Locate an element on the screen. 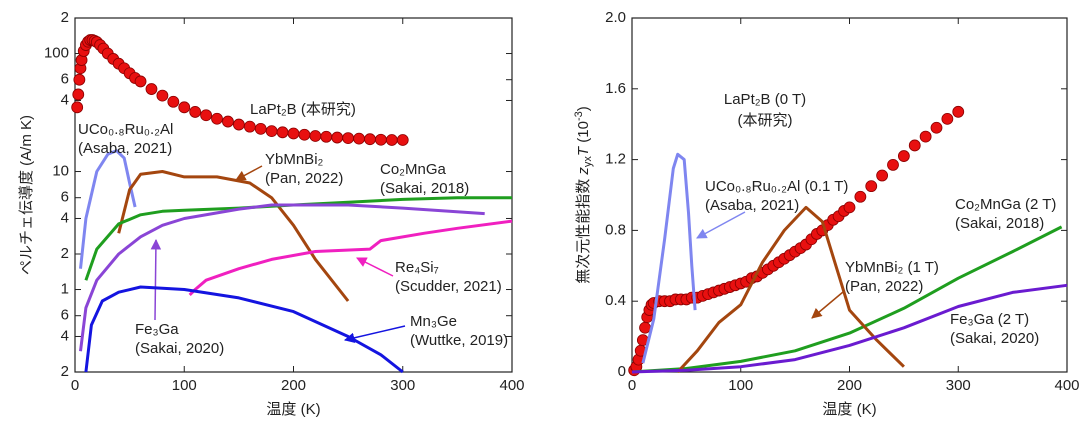  y-tick-label: 1.6 is located at coordinates (615, 88).